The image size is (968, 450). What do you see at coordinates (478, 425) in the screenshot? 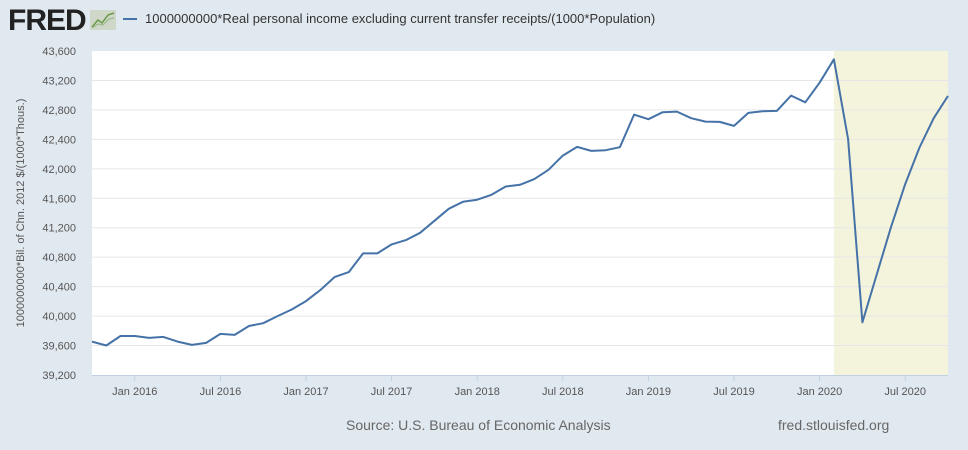
I see `source-note: Source: U.S. Bureau of Economic Analysis` at bounding box center [478, 425].